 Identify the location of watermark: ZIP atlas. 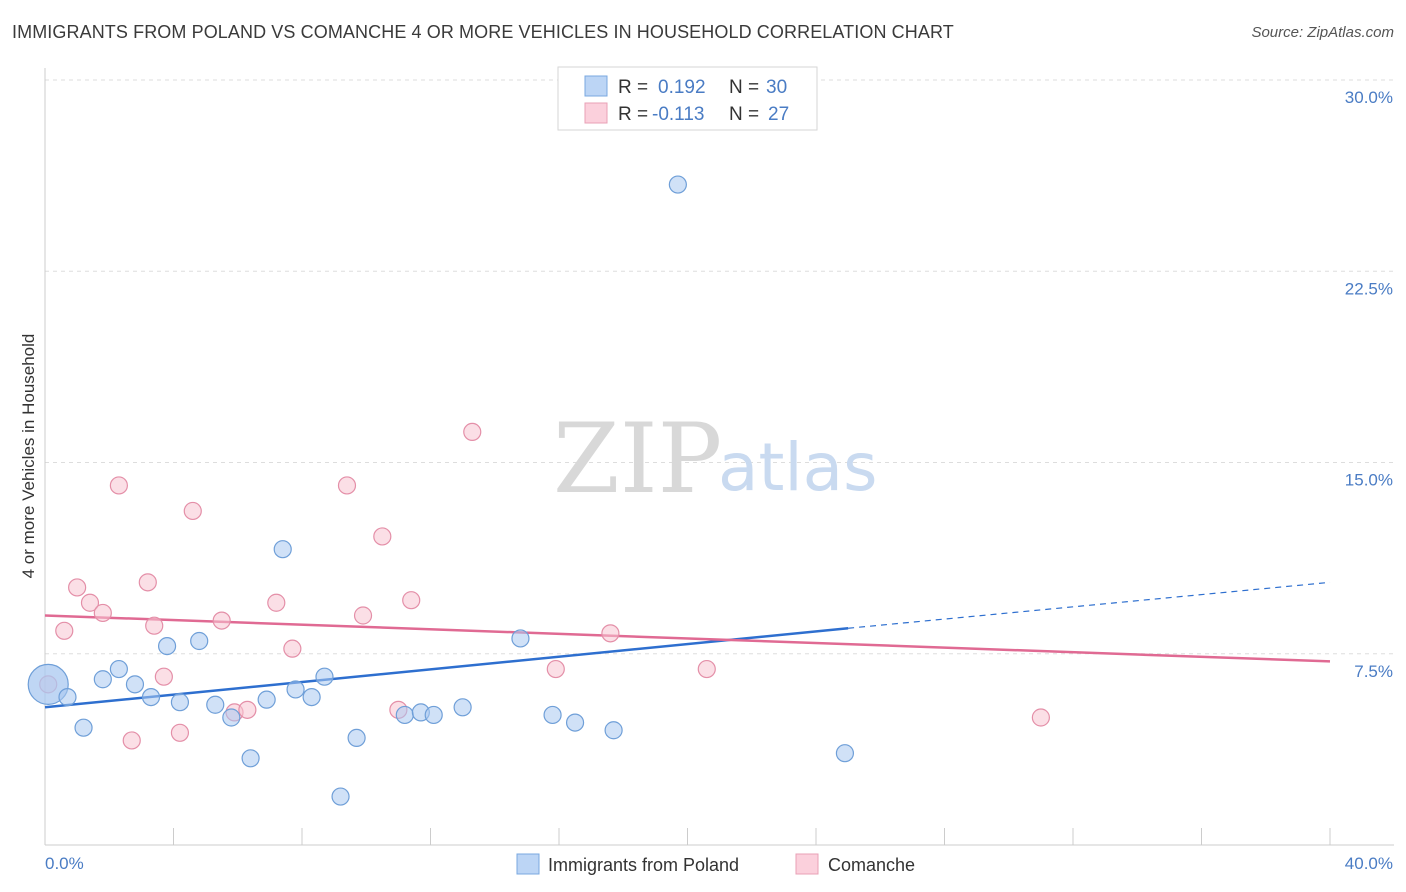
(715, 459).